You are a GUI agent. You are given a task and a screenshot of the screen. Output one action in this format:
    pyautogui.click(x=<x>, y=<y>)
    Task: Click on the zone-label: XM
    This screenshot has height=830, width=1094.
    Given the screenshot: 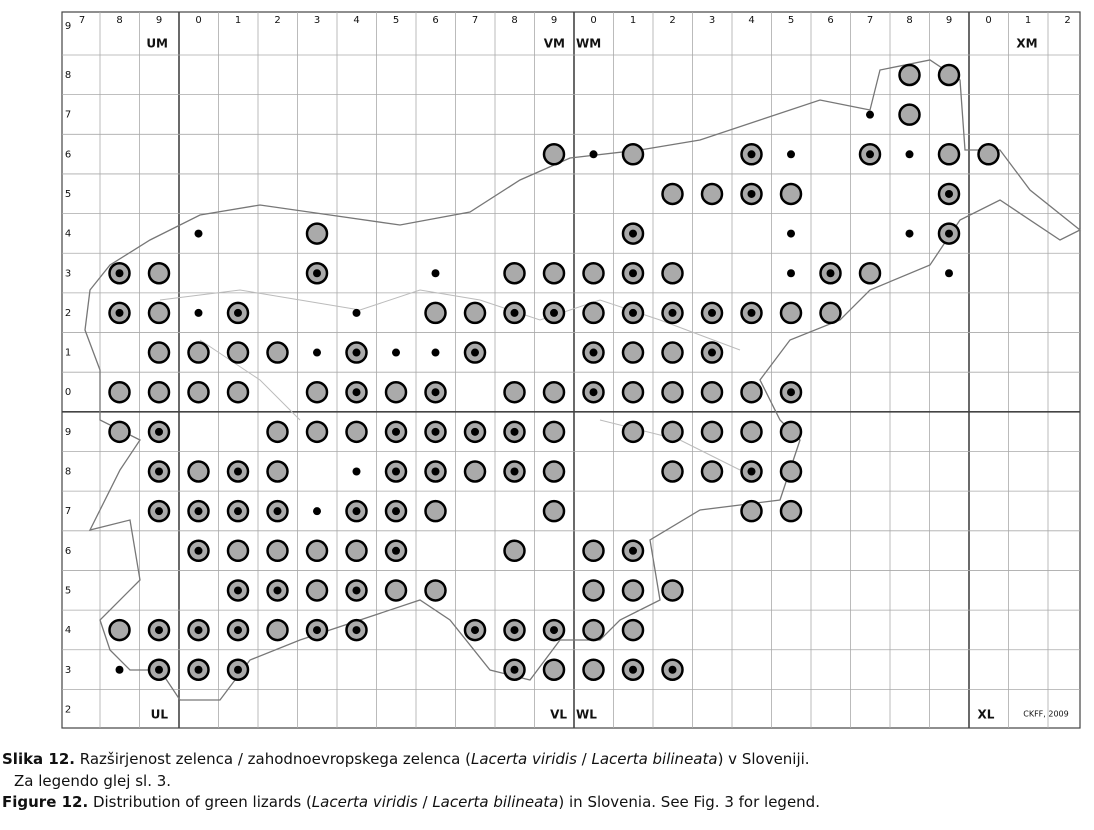 What is the action you would take?
    pyautogui.click(x=1026, y=44)
    